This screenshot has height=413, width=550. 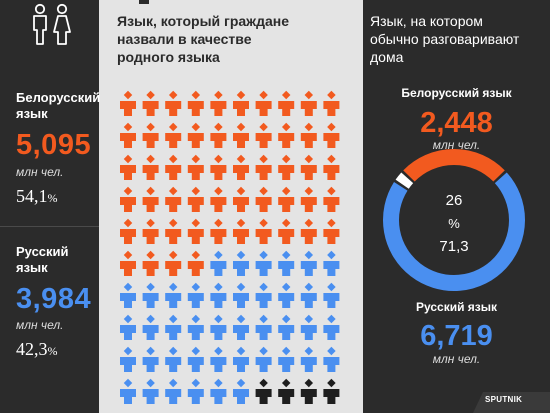 I want to click on russian-native-percent: 42,3%, so click(x=37, y=349).